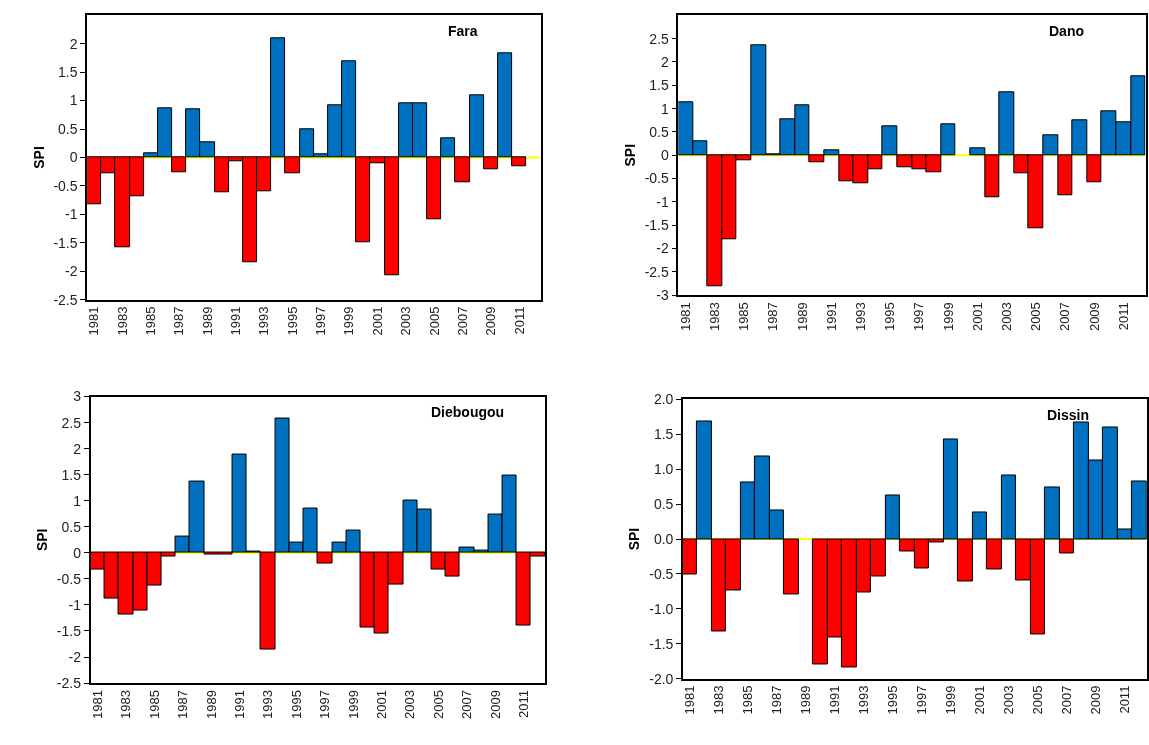 Image resolution: width=1149 pixels, height=745 pixels. What do you see at coordinates (77, 396) in the screenshot?
I see `y-tick-label: 3` at bounding box center [77, 396].